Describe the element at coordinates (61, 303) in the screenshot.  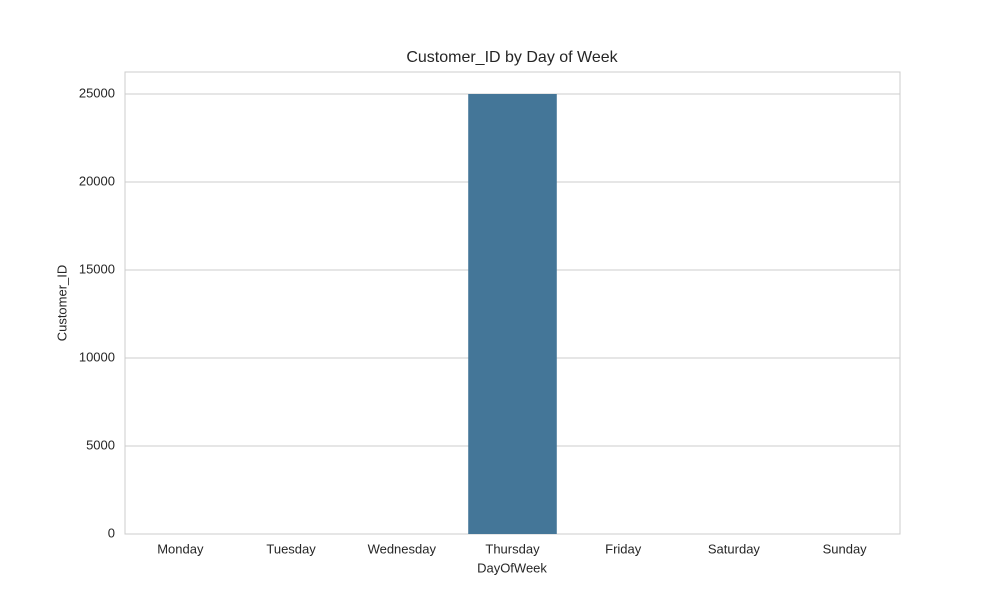
I see `y-axis-label: Customer_ID` at that location.